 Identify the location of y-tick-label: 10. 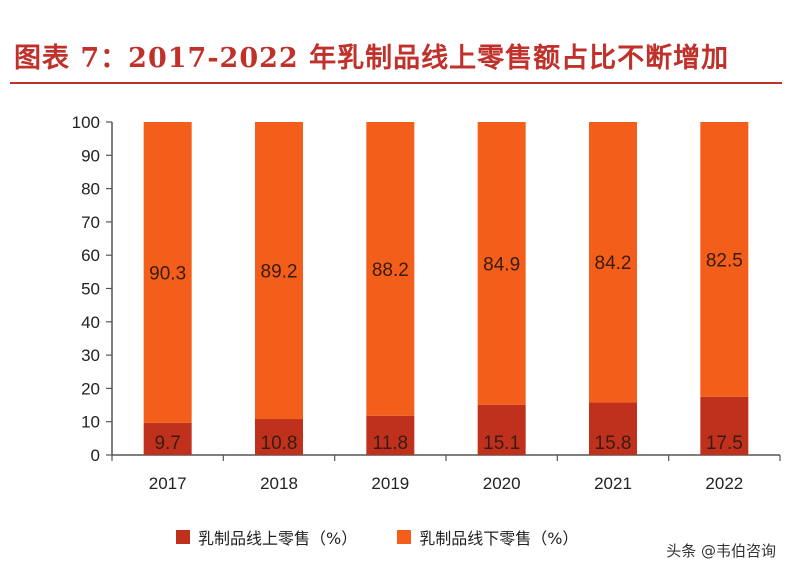
(90, 422).